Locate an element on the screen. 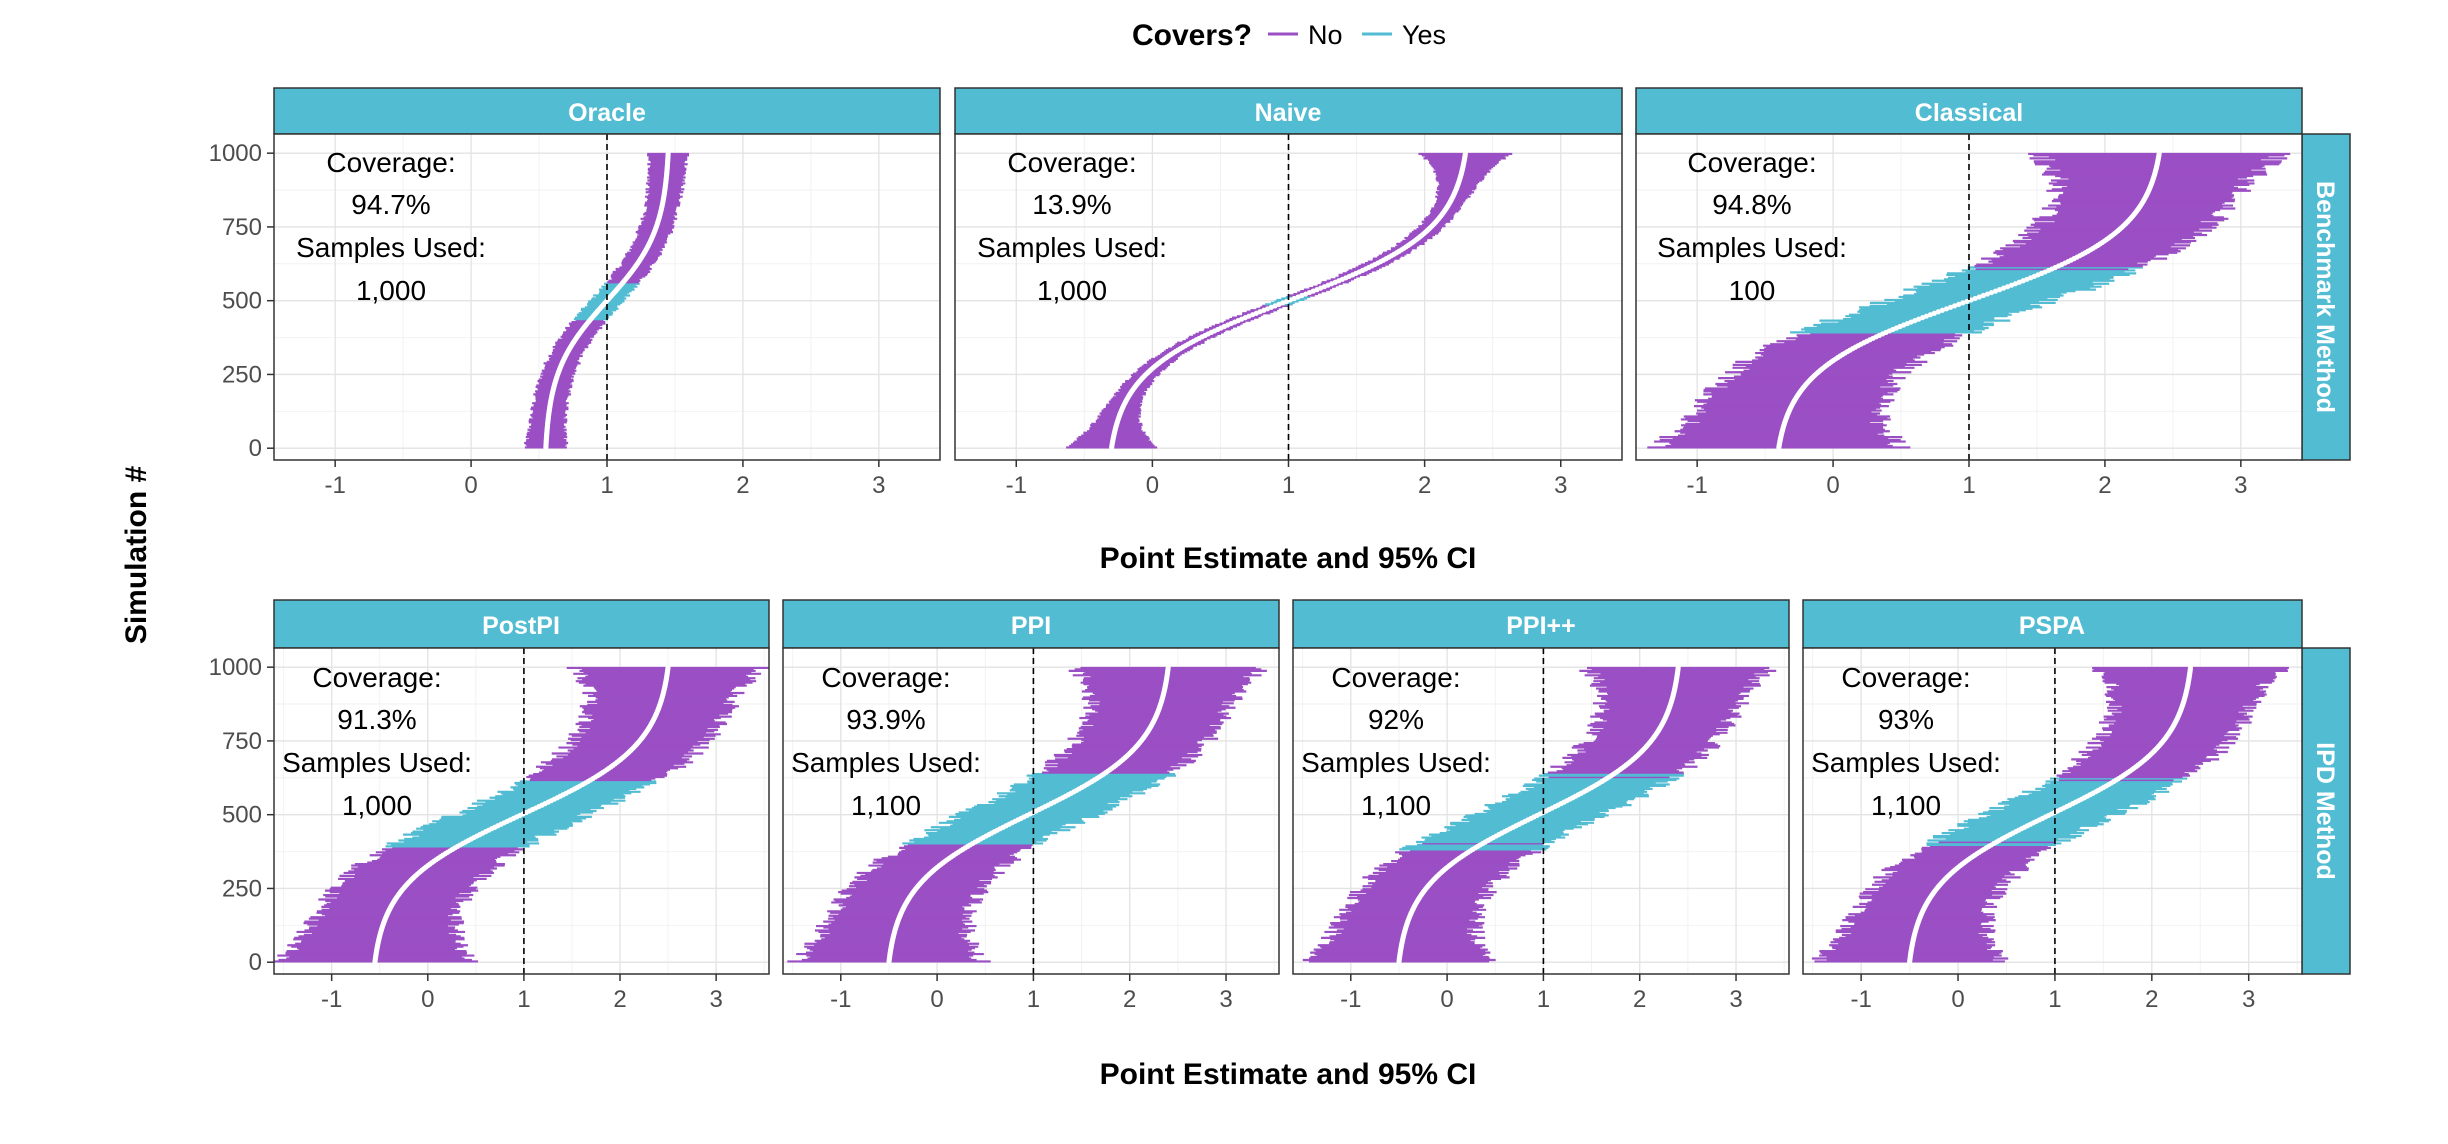  x-tick-label: 1 is located at coordinates (1288, 485).